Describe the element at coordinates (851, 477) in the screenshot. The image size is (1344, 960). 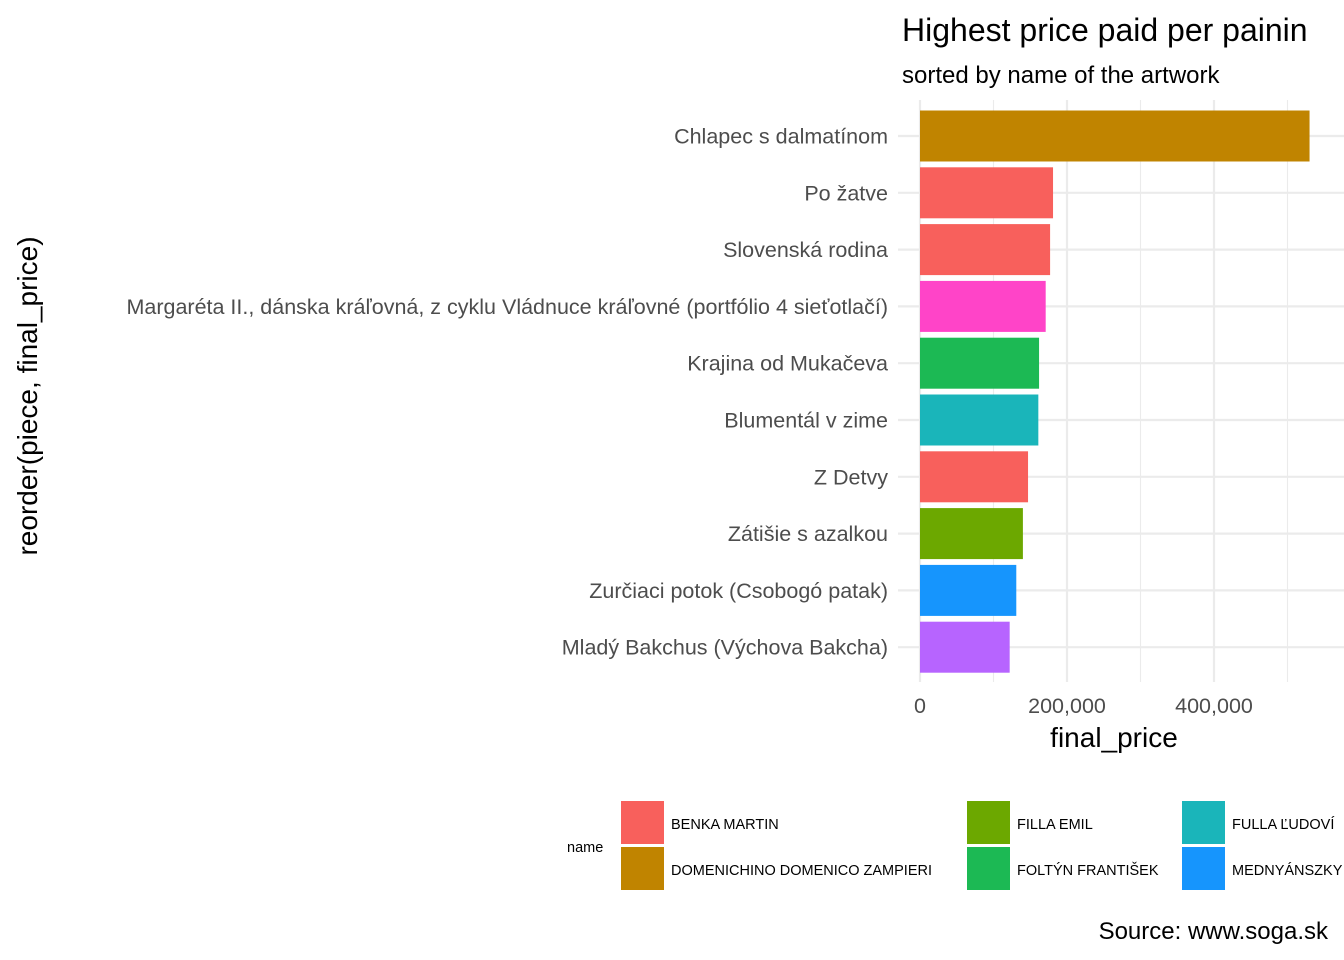
I see `category-label: Z Detvy` at that location.